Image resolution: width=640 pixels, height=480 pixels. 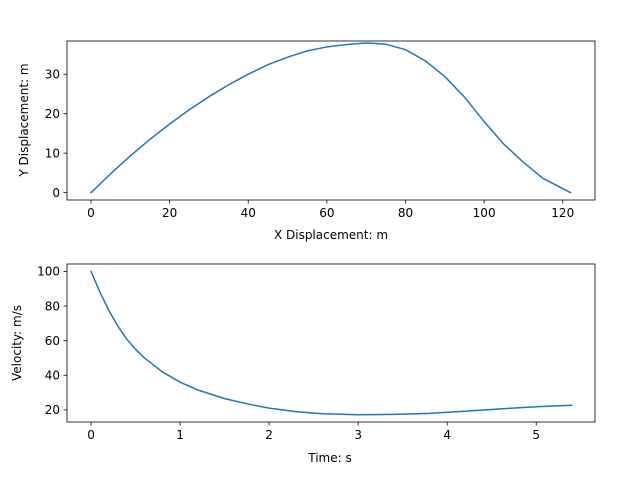 What do you see at coordinates (269, 435) in the screenshot?
I see `subplot-bottom-xtick-label: 2` at bounding box center [269, 435].